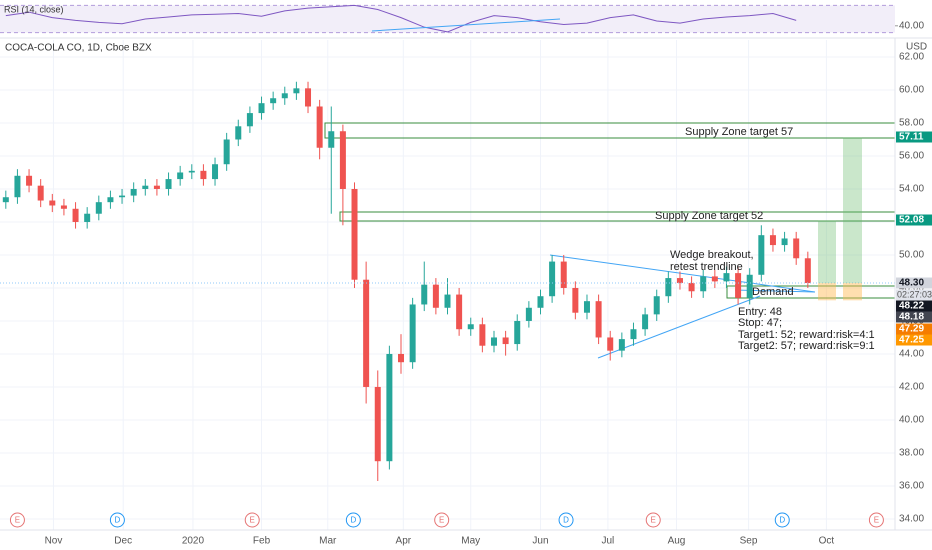 This screenshot has width=932, height=550. What do you see at coordinates (911, 354) in the screenshot?
I see `y-tick-label: 44.00` at bounding box center [911, 354].